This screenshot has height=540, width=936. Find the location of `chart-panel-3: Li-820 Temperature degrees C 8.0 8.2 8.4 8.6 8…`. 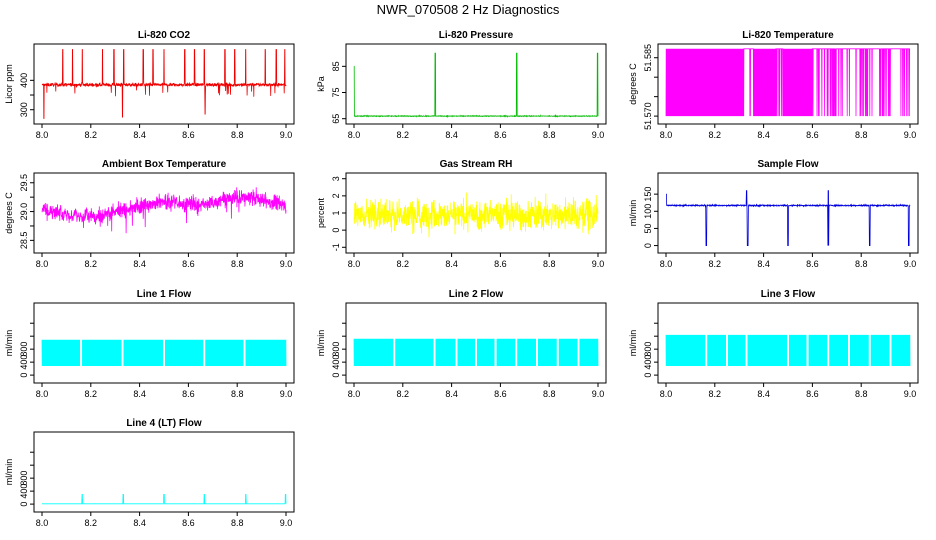

chart-panel-3: Li-820 Temperature degrees C 8.0 8.2 8.4 8.6 8… is located at coordinates (773, 85).